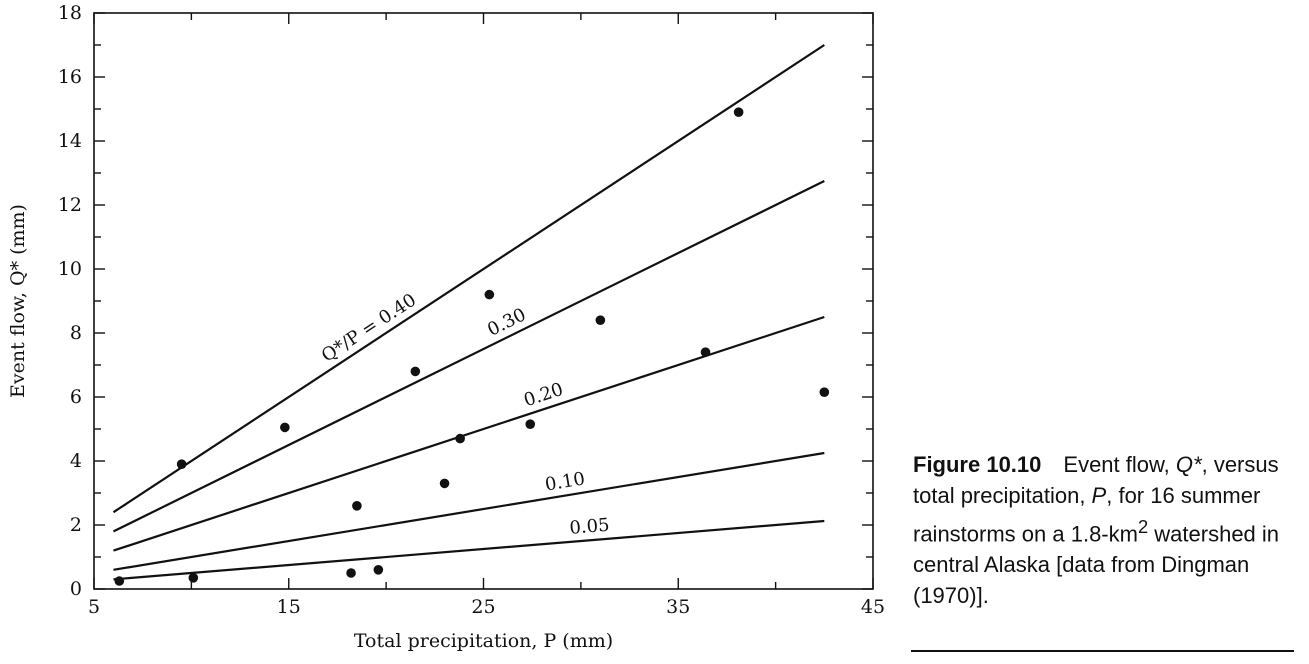 The height and width of the screenshot is (664, 1309). What do you see at coordinates (1119, 464) in the screenshot?
I see `caption-text-1: Event flow,` at bounding box center [1119, 464].